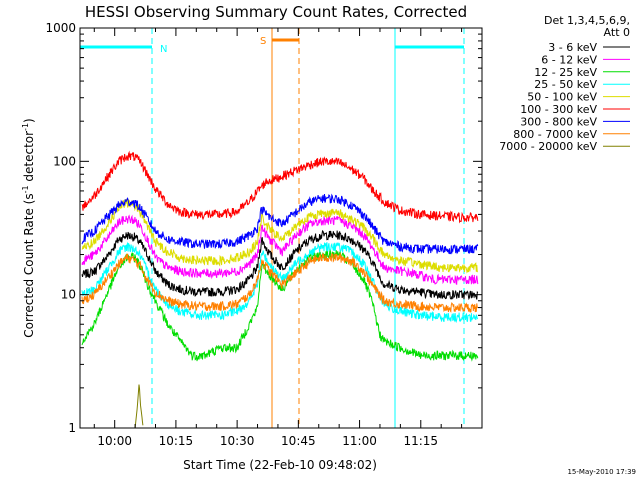 The width and height of the screenshot is (640, 480). Describe the element at coordinates (617, 32) in the screenshot. I see `legend-header-line-2: Att 0` at that location.